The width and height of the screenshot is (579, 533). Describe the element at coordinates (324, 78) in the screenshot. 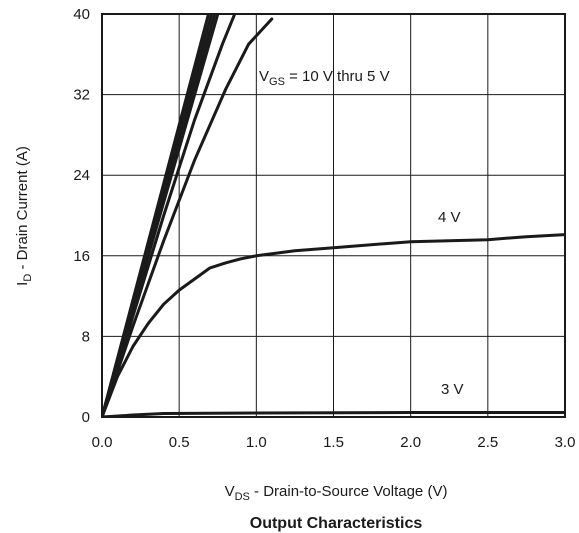

I see `annotation-vgs-range: VGS = 10 V thru 5 V` at that location.